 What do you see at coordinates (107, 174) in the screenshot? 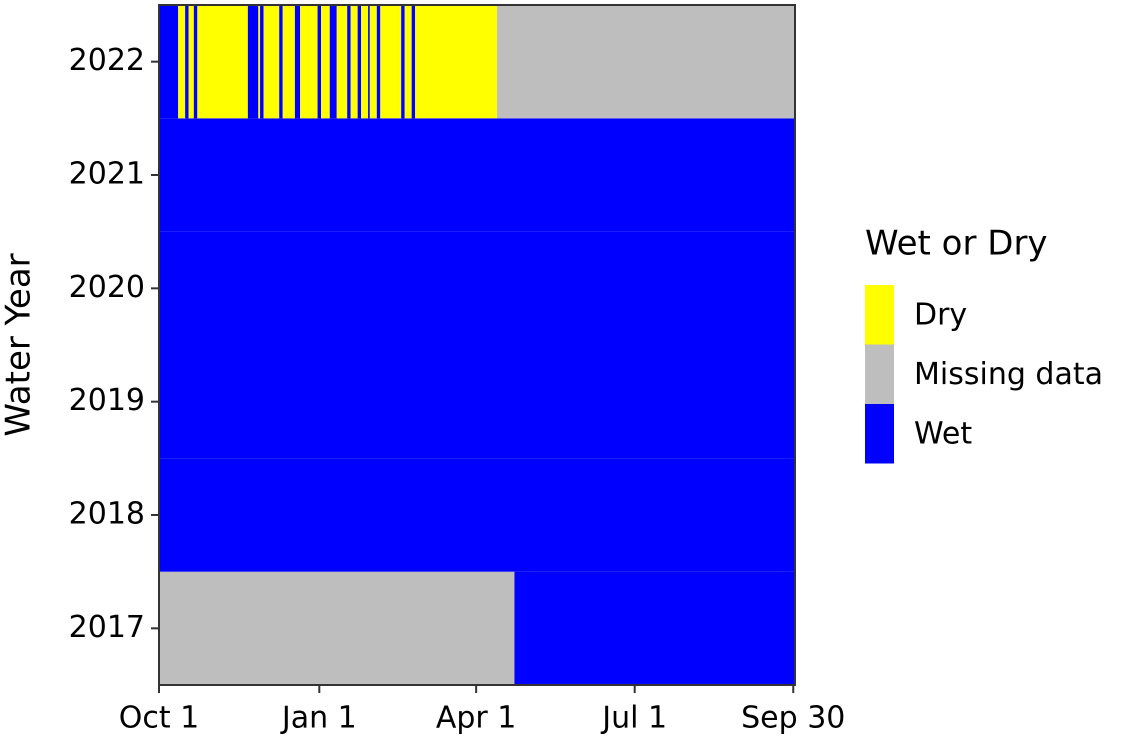
I see `y-tick-label: 2021` at bounding box center [107, 174].